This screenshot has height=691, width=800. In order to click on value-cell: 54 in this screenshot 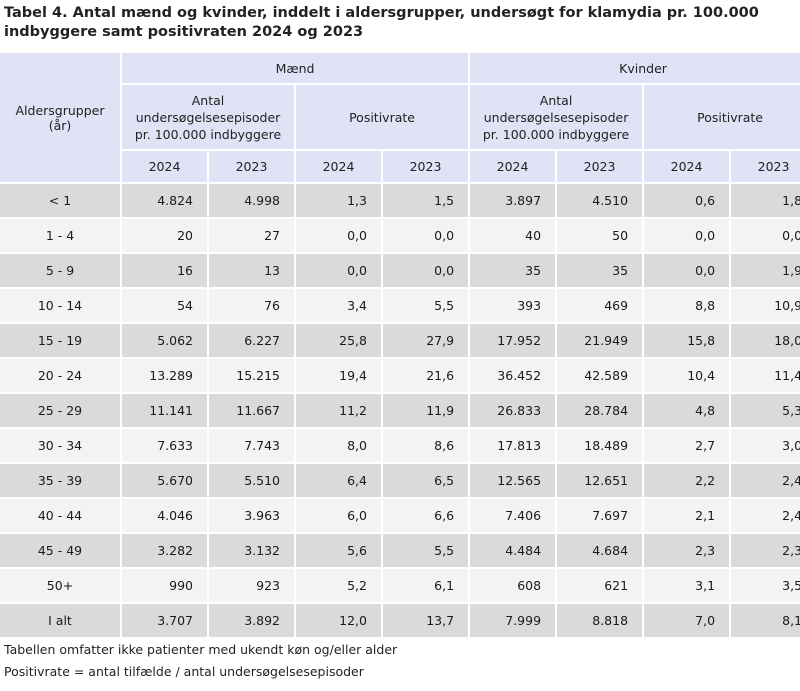, I will do `click(164, 305)`.